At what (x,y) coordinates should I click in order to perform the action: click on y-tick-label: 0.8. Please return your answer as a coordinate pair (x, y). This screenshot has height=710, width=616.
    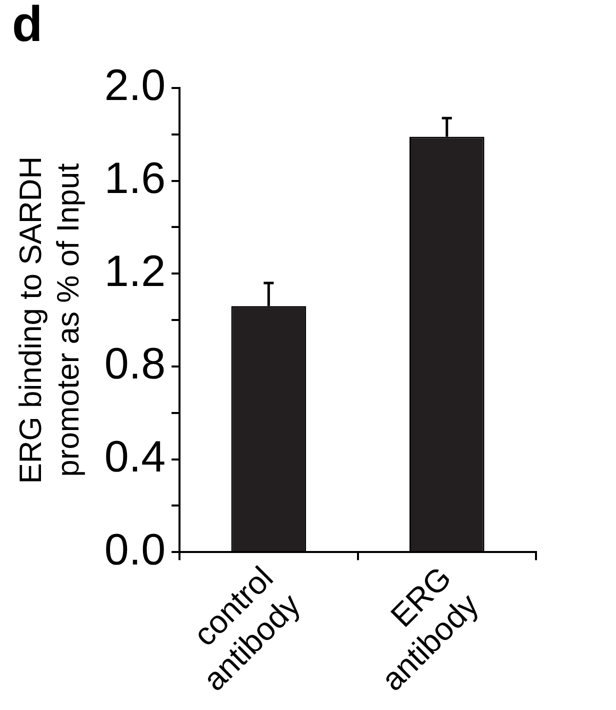
    Looking at the image, I should click on (135, 364).